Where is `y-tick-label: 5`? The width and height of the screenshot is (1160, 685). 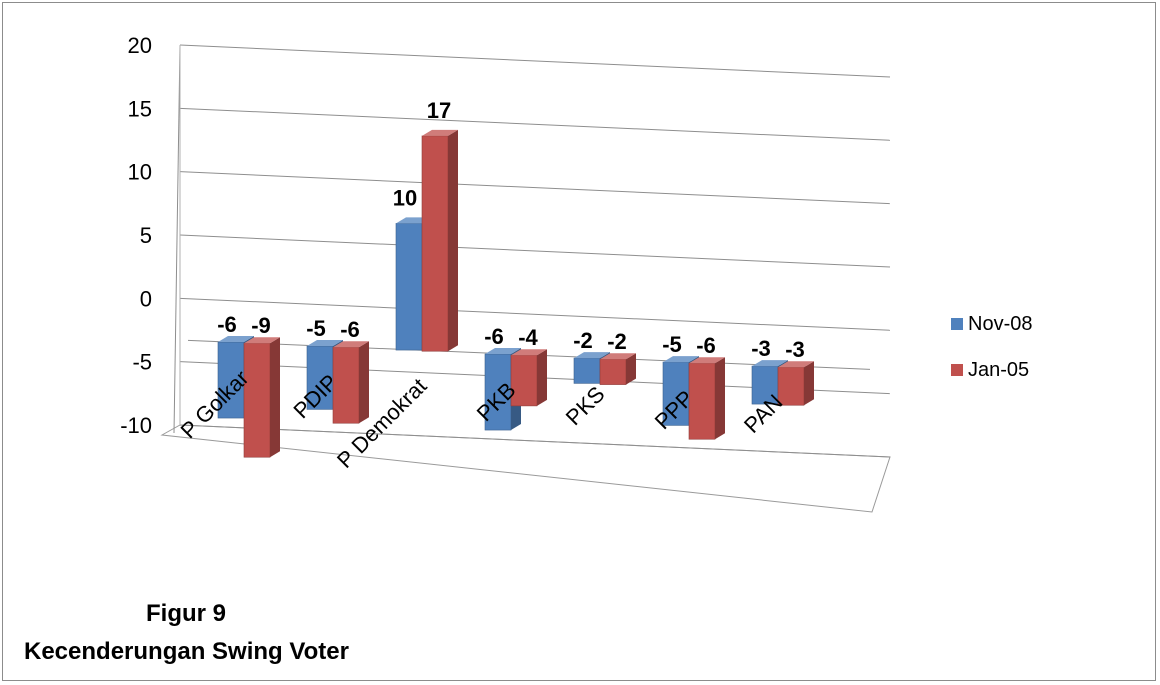
y-tick-label: 5 is located at coordinates (146, 235).